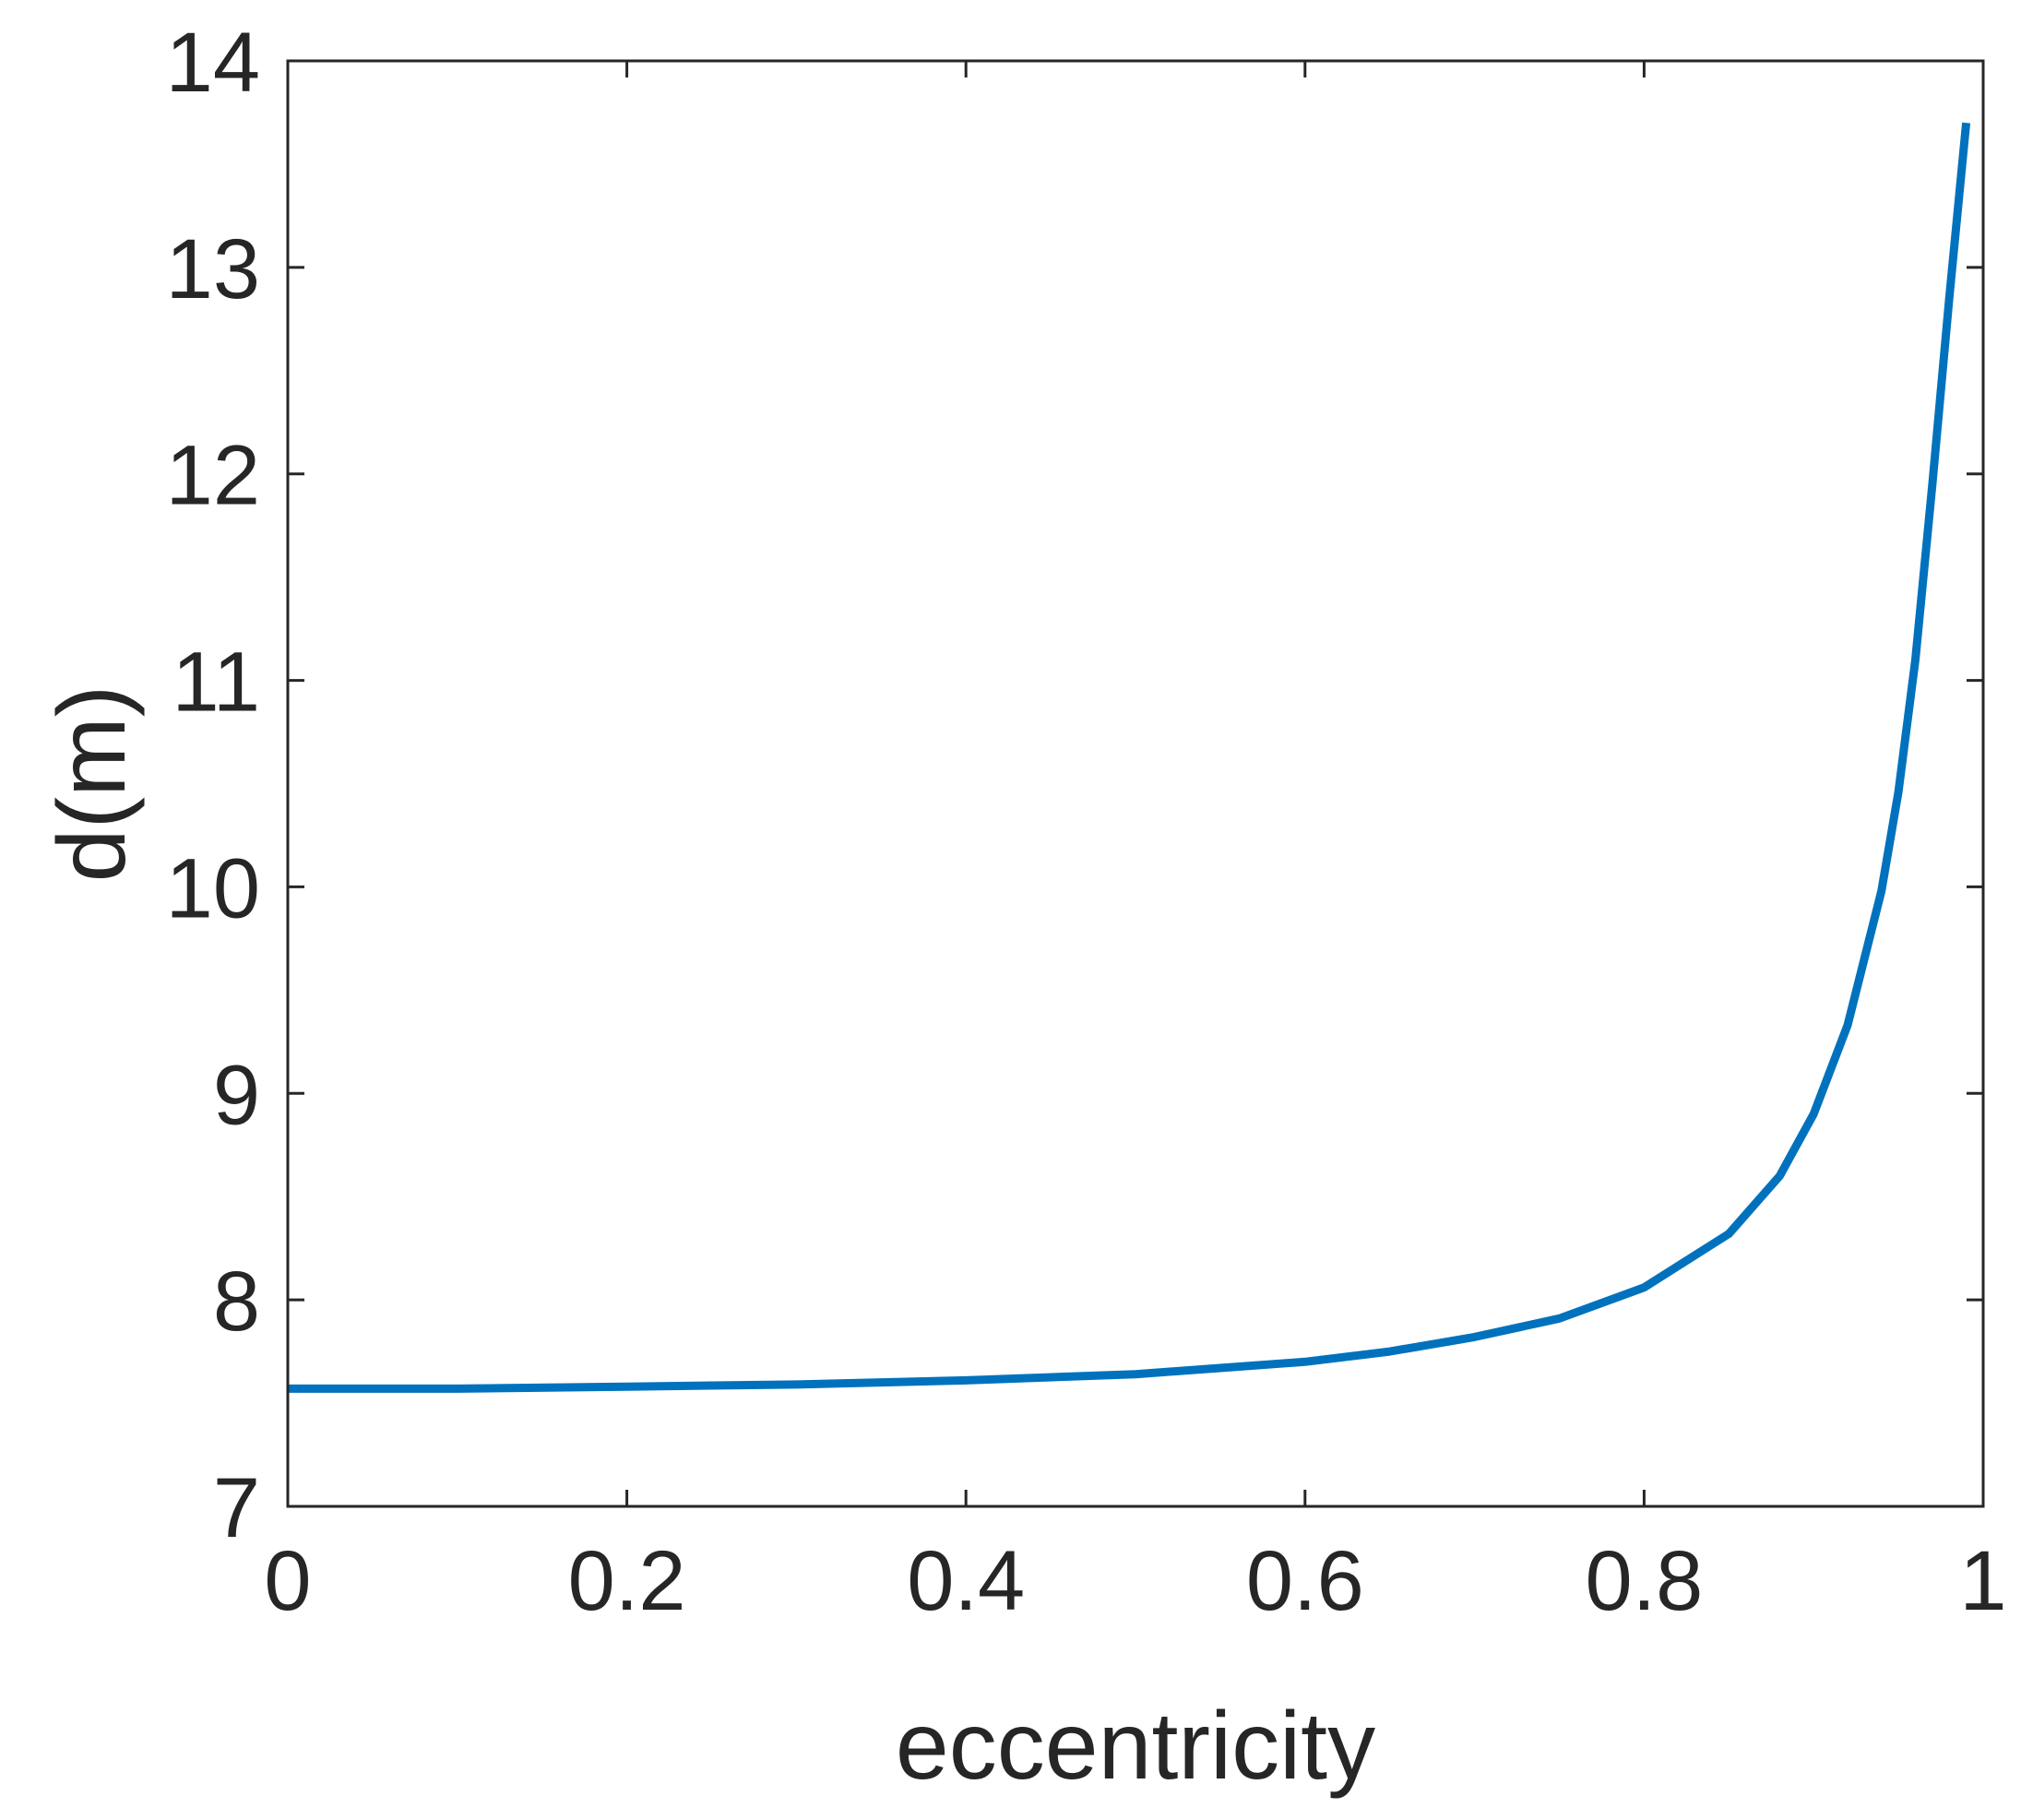 This screenshot has height=1820, width=2021. Describe the element at coordinates (236, 1302) in the screenshot. I see `y-tick-label: 8` at that location.